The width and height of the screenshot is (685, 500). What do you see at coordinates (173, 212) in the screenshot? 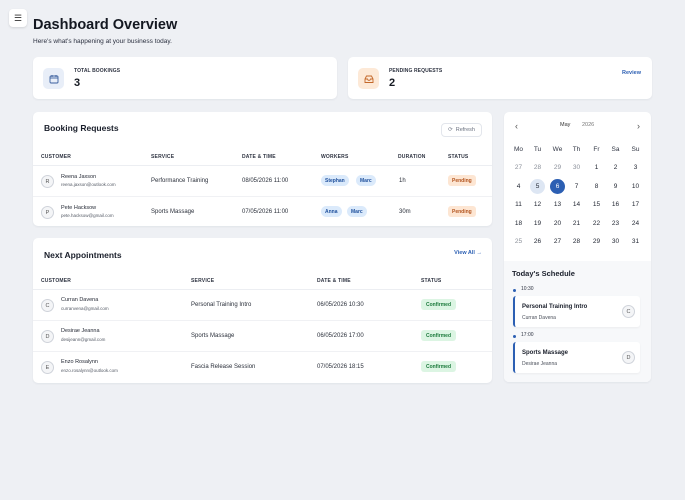
I see `service-cell: Sports Massage` at bounding box center [173, 212].